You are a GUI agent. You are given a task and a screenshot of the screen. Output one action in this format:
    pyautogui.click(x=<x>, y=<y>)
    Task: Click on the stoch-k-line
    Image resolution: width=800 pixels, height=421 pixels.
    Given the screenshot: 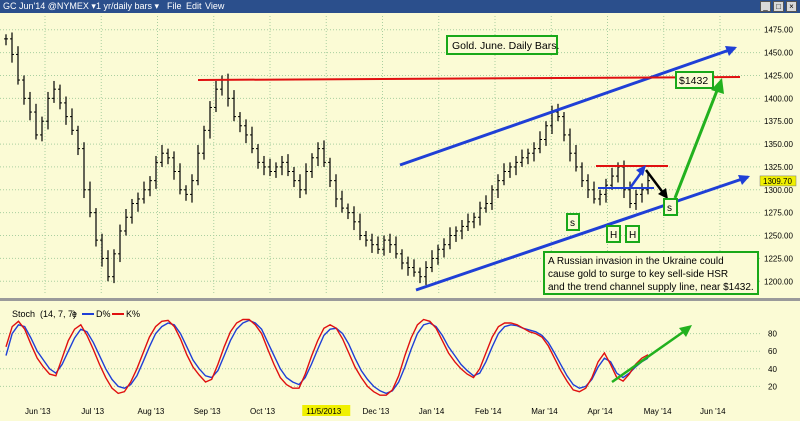 What is the action you would take?
    pyautogui.click(x=327, y=357)
    